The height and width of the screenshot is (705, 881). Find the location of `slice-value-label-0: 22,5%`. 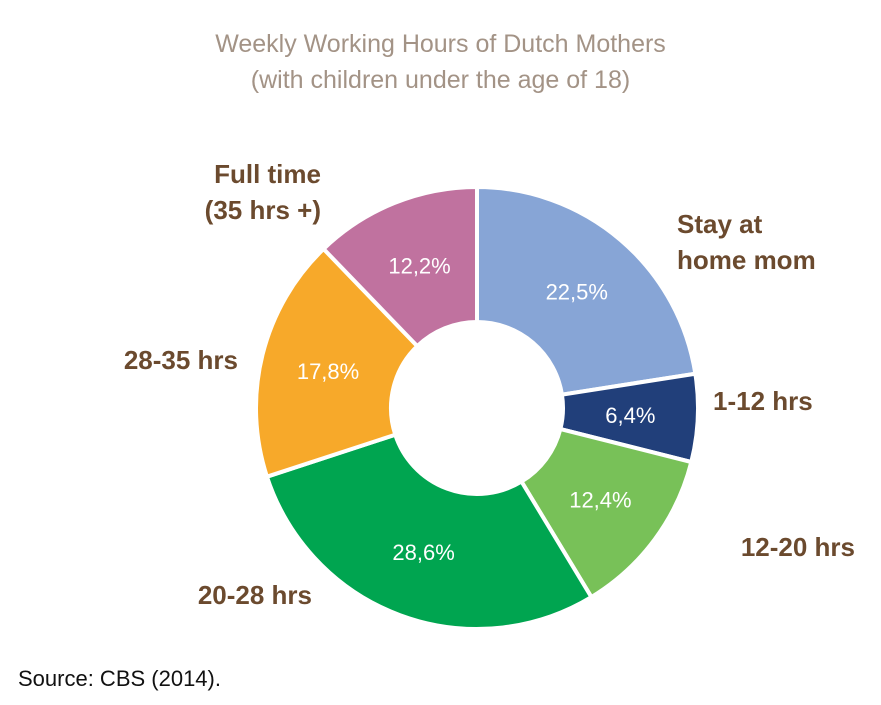

slice-value-label-0: 22,5% is located at coordinates (577, 291).